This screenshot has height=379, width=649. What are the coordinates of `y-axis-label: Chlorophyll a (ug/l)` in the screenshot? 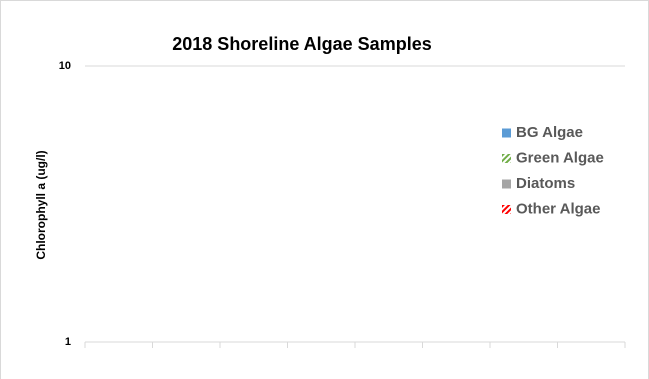 It's located at (41, 204).